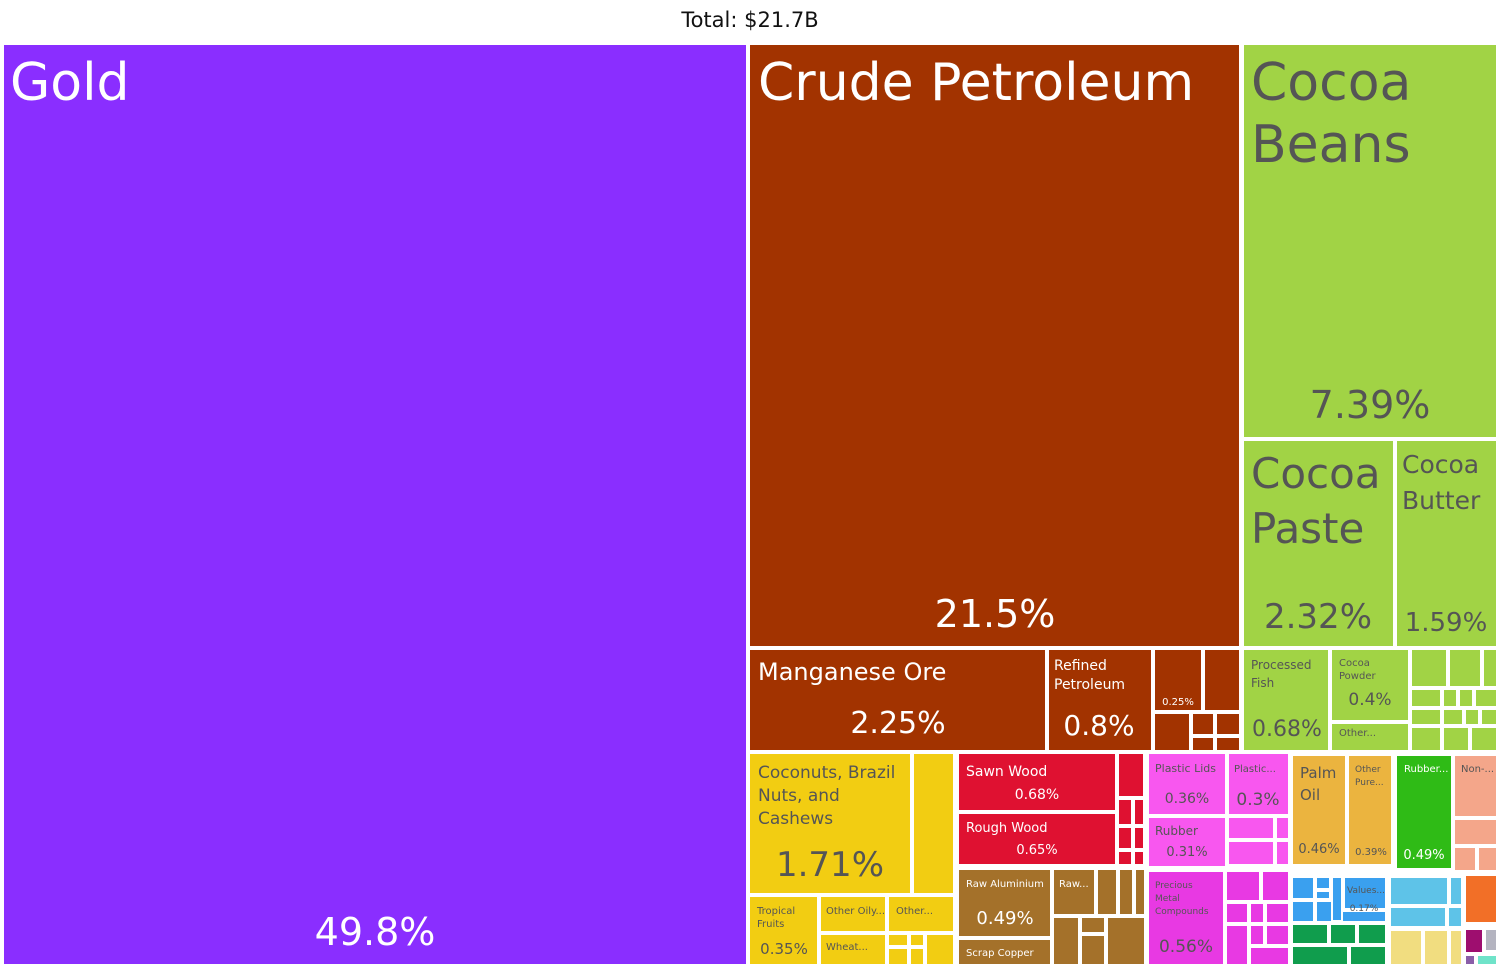 The image size is (1500, 975). What do you see at coordinates (783, 930) in the screenshot?
I see `tropical-fruits-tile` at bounding box center [783, 930].